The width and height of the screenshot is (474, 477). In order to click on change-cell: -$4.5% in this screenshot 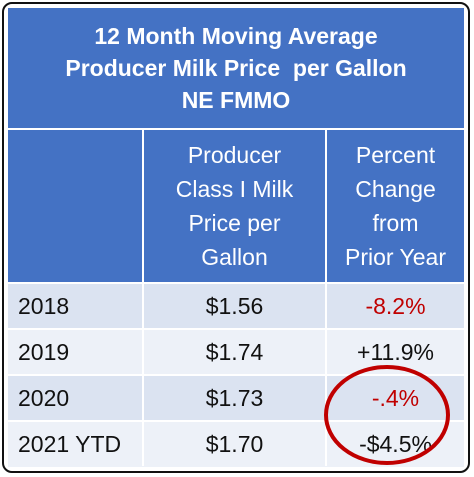, I will do `click(395, 443)`.